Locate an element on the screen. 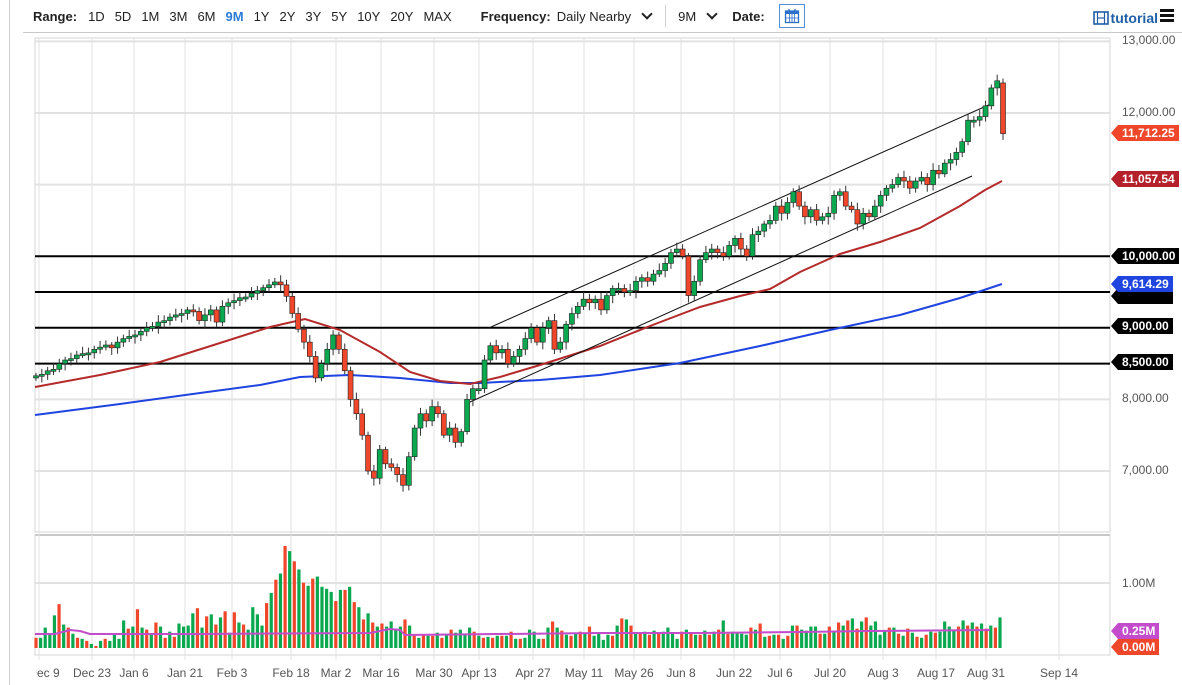  range-button-10y: 10Y is located at coordinates (369, 16).